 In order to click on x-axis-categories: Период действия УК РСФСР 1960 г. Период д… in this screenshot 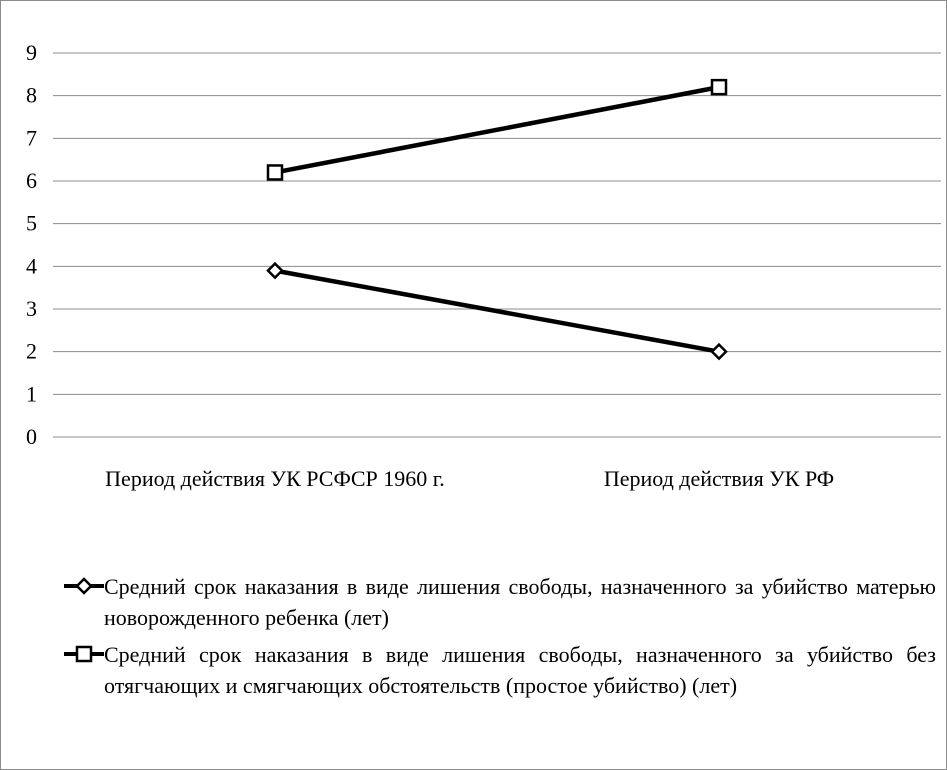, I will do `click(469, 478)`.